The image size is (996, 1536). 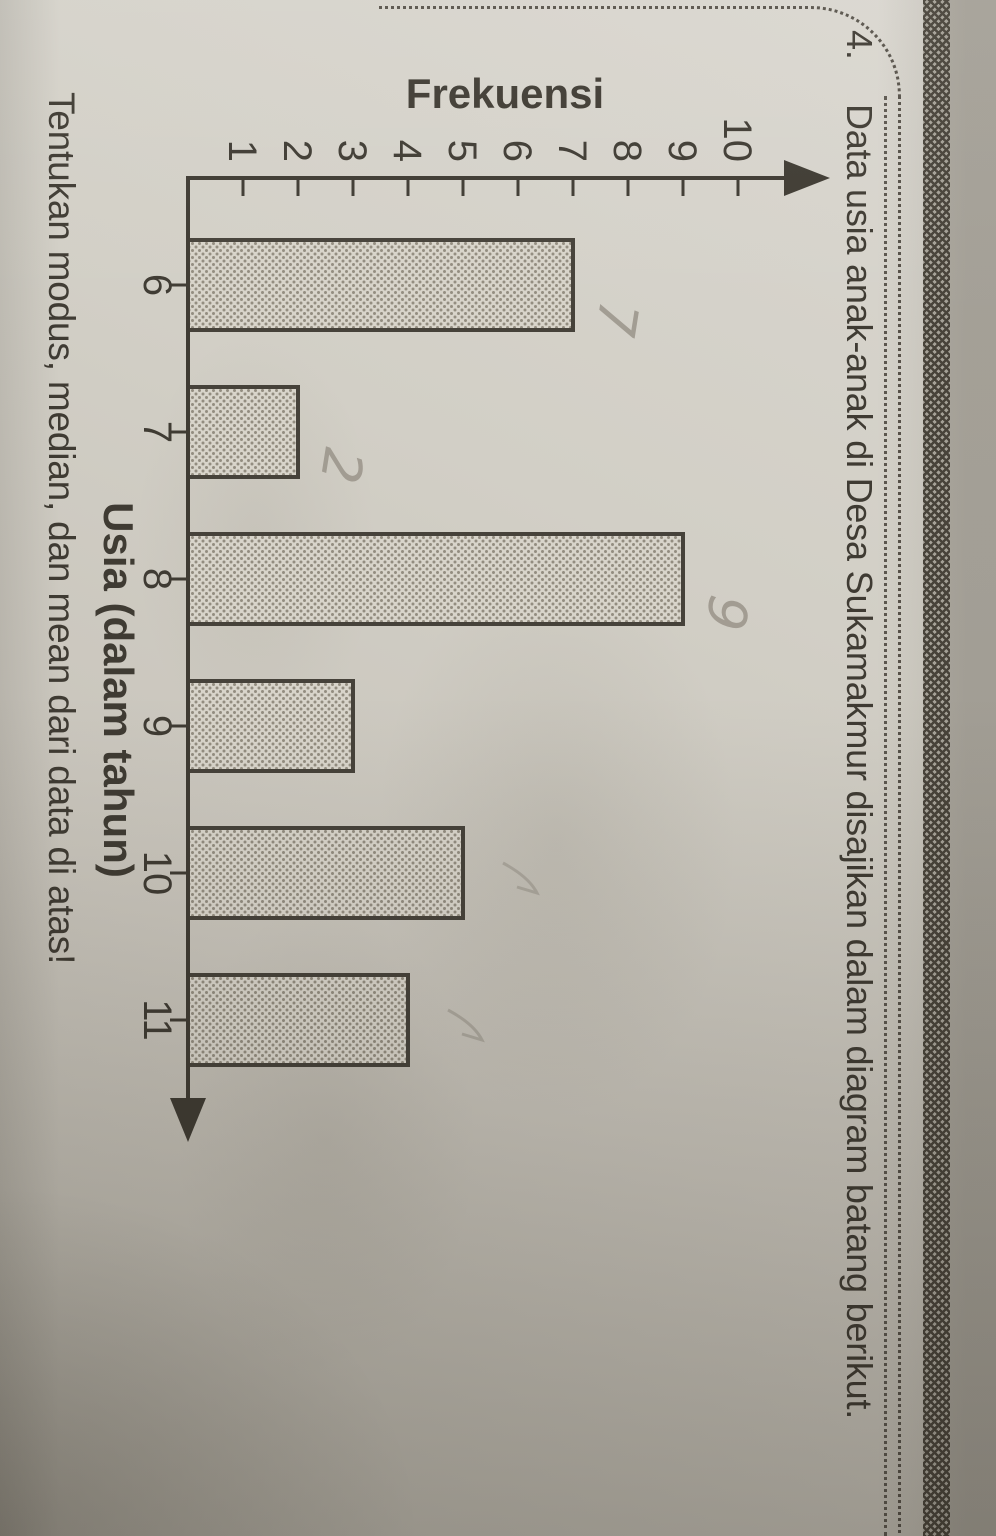 What do you see at coordinates (682, 151) in the screenshot?
I see `y-tick-label: 9` at bounding box center [682, 151].